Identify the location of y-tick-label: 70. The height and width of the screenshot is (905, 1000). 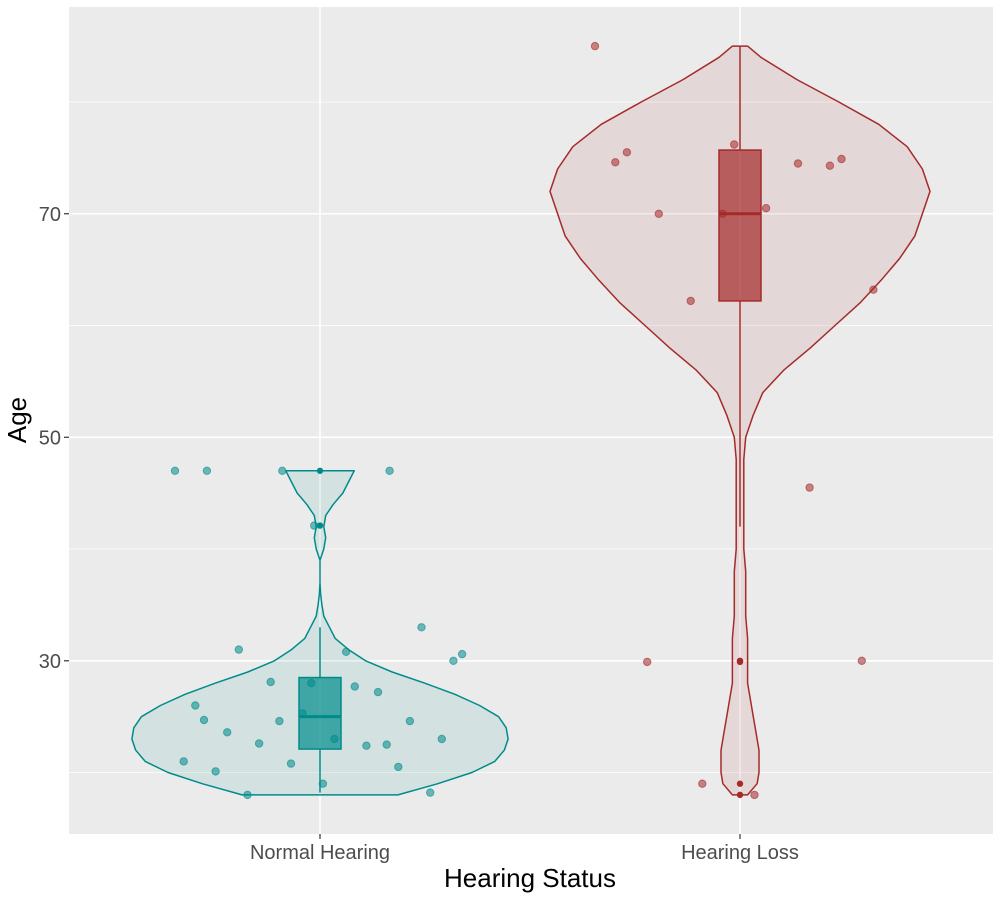
(50, 215).